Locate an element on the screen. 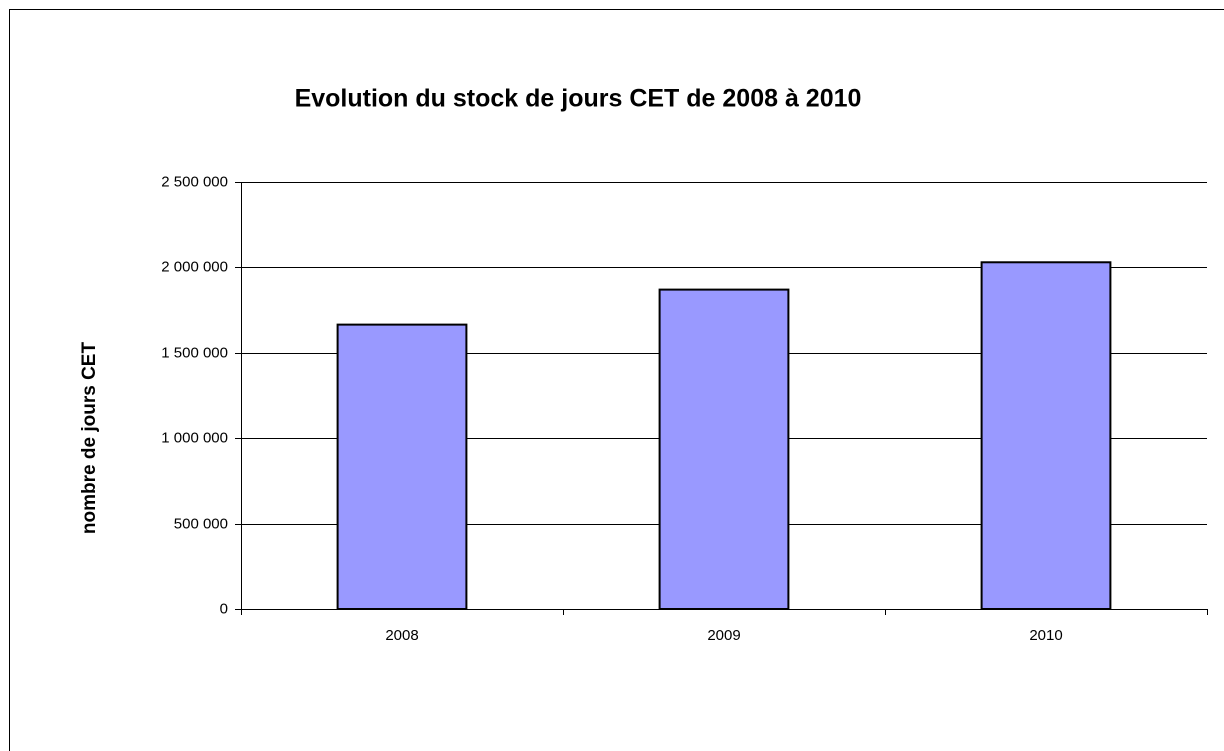  y-tick-label: 500 000 is located at coordinates (201, 523).